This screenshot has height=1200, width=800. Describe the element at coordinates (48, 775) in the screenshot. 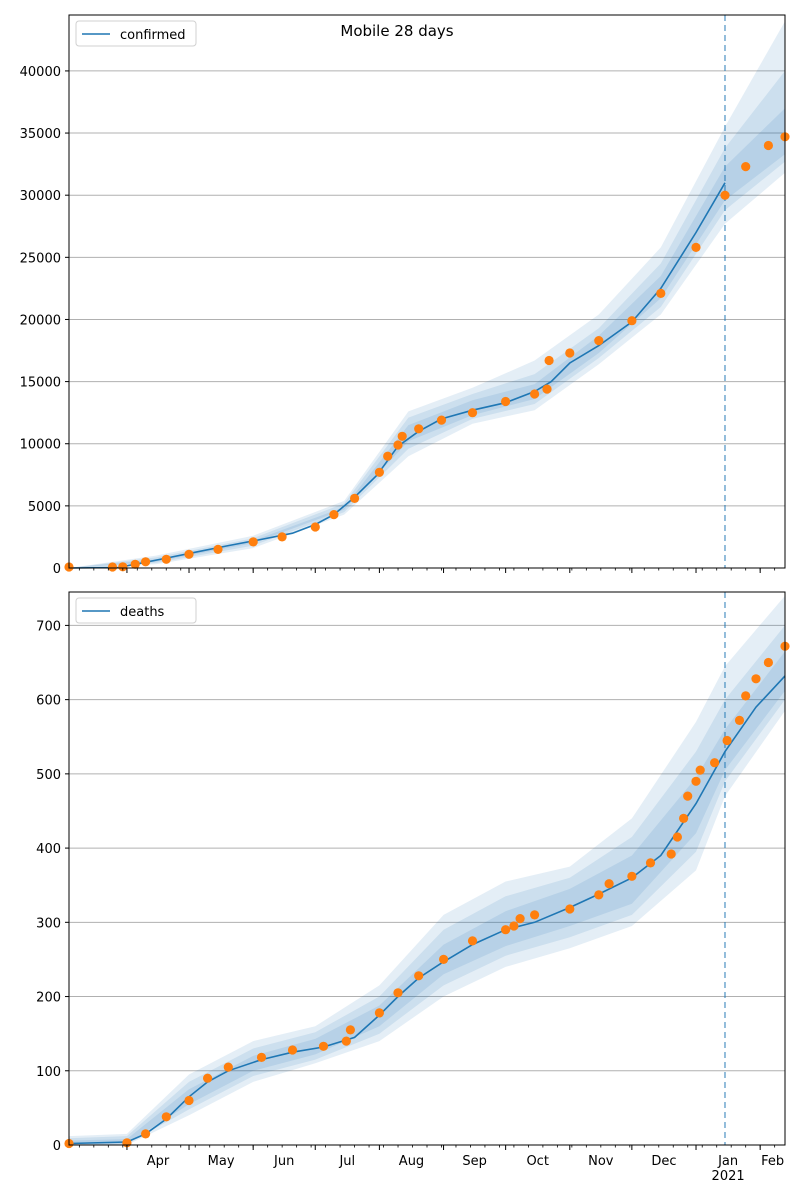

I see `y-tick-label: 500` at that location.